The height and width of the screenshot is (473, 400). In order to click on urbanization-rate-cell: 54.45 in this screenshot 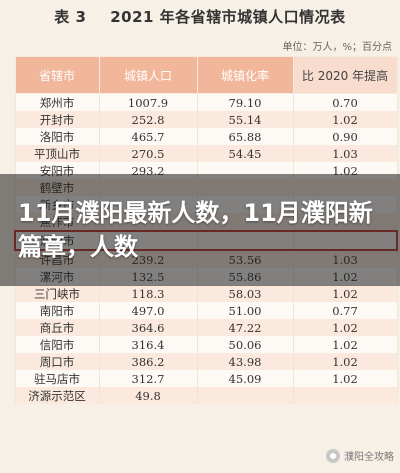, I will do `click(245, 153)`.